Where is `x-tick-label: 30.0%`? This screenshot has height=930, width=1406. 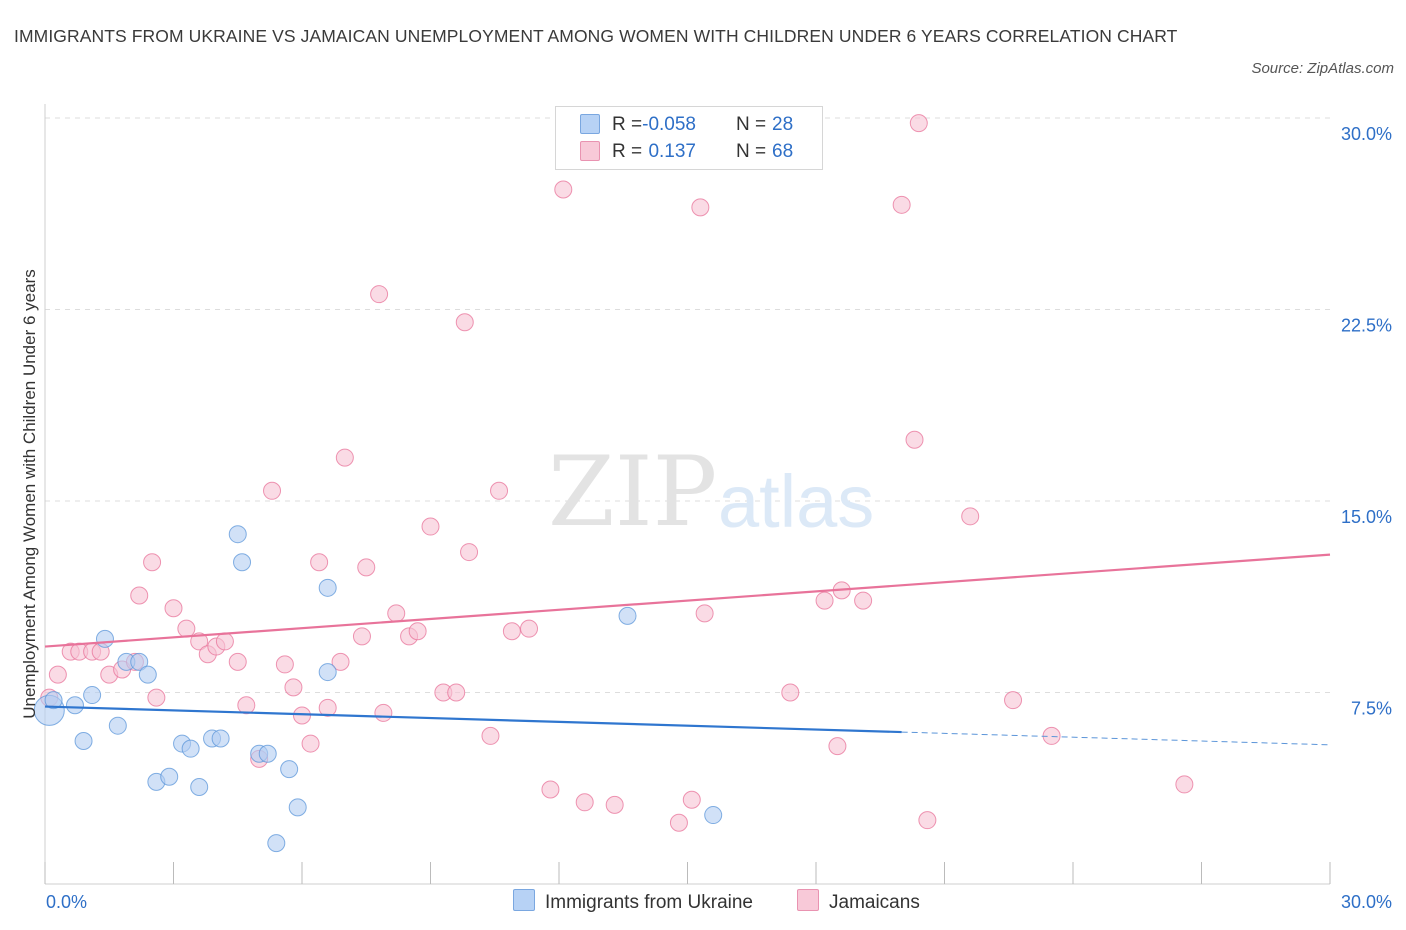 x-tick-label: 30.0% is located at coordinates (1366, 902).